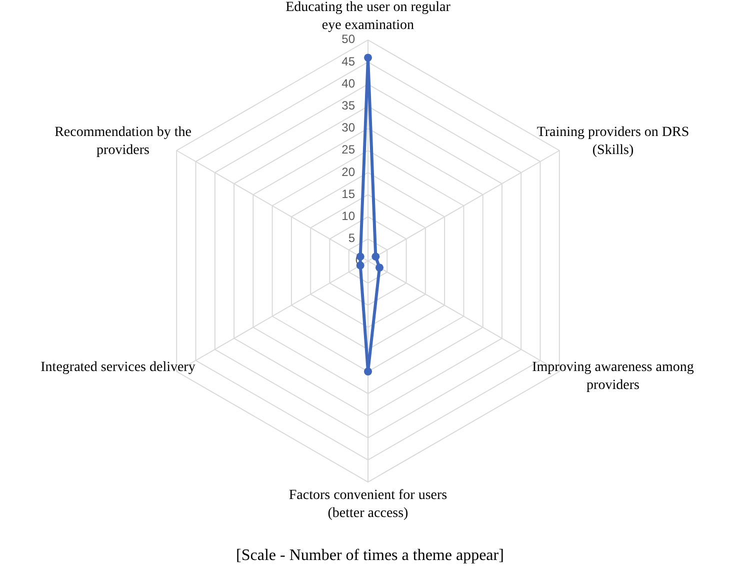 The image size is (740, 578). What do you see at coordinates (613, 376) in the screenshot?
I see `spoke-label: Improving awareness among providers` at bounding box center [613, 376].